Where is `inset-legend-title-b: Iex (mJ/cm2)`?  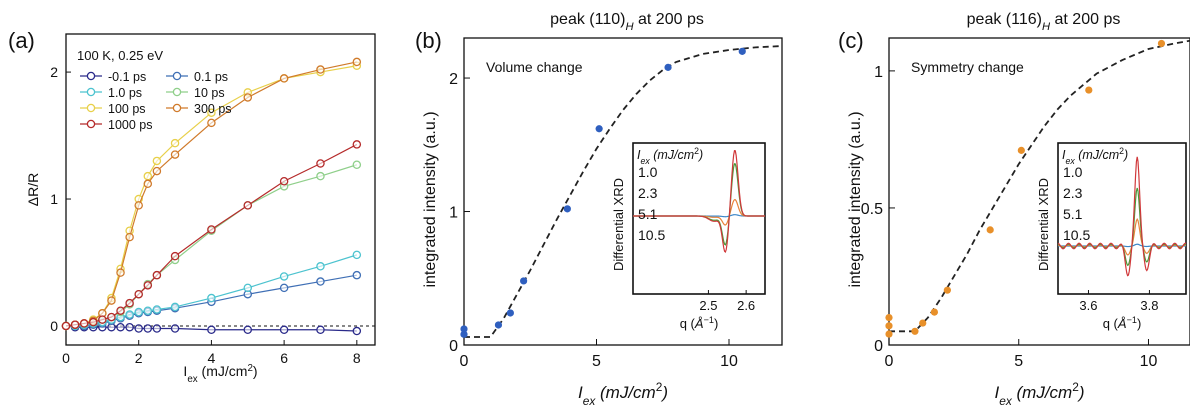 inset-legend-title-b: Iex (mJ/cm2) is located at coordinates (670, 156).